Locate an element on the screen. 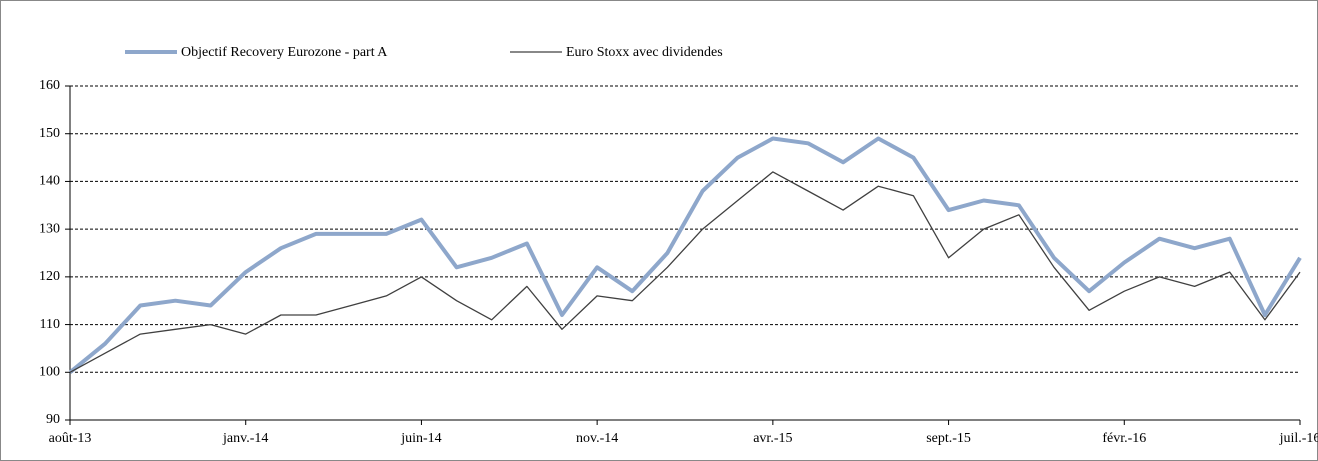 This screenshot has width=1318, height=461. x-tick-label: avr.-15 is located at coordinates (772, 438).